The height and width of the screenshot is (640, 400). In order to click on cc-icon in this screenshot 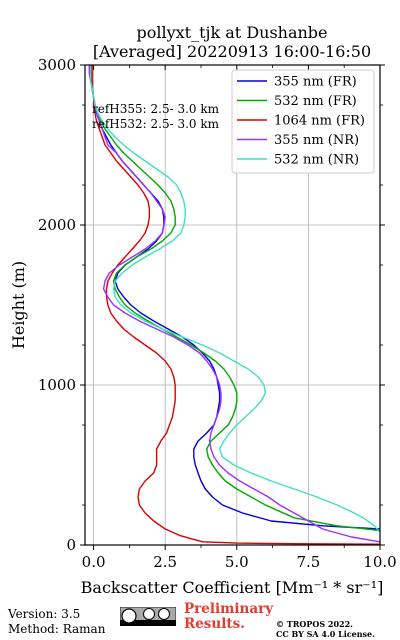, I will do `click(129, 616)`.